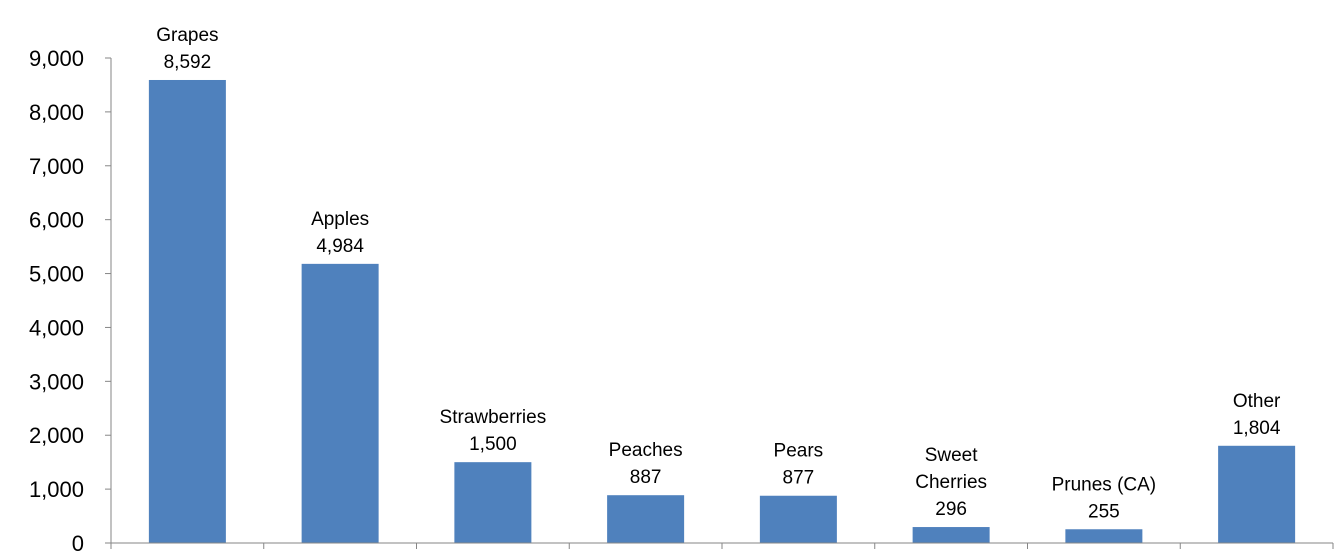 The height and width of the screenshot is (555, 1340). Describe the element at coordinates (78, 543) in the screenshot. I see `y-tick-label: 0` at that location.